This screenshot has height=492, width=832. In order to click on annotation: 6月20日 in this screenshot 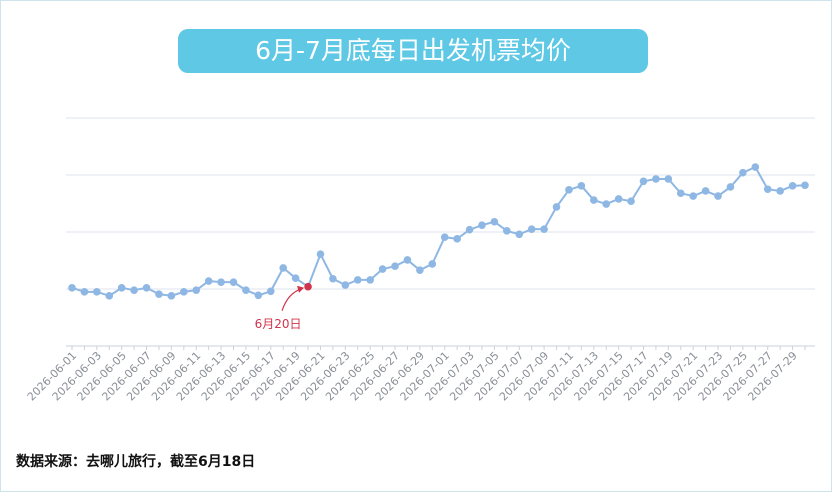, I will do `click(278, 324)`.